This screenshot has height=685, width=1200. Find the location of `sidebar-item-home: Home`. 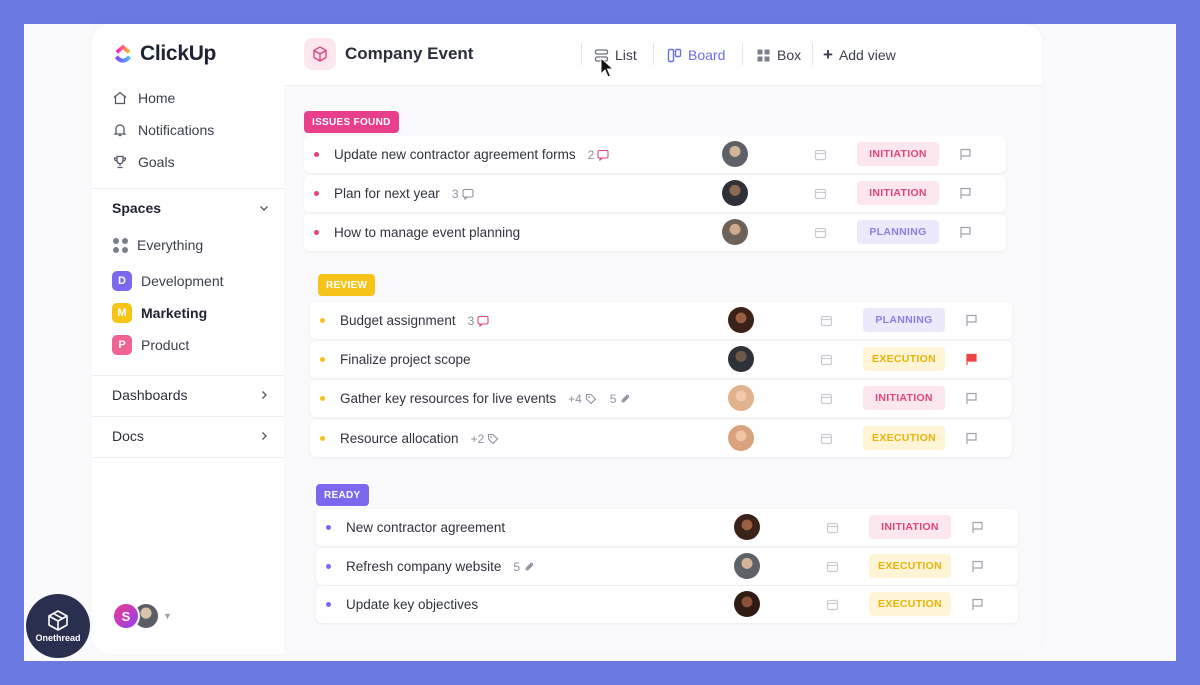

sidebar-item-home: Home is located at coordinates (192, 98).